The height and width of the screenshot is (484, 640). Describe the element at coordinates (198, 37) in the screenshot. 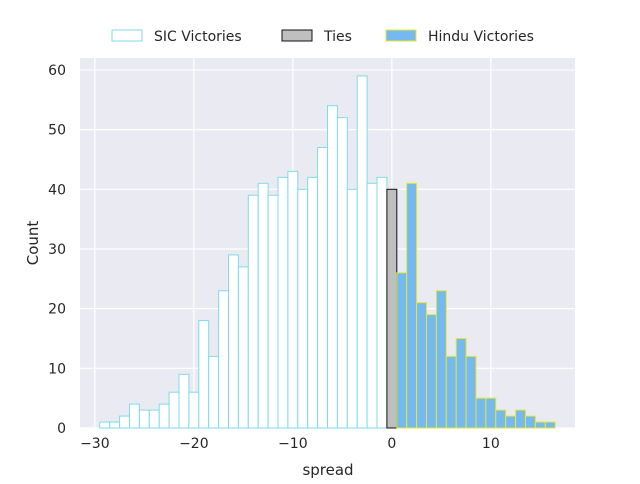

I see `legend-label: SIC Victories` at that location.